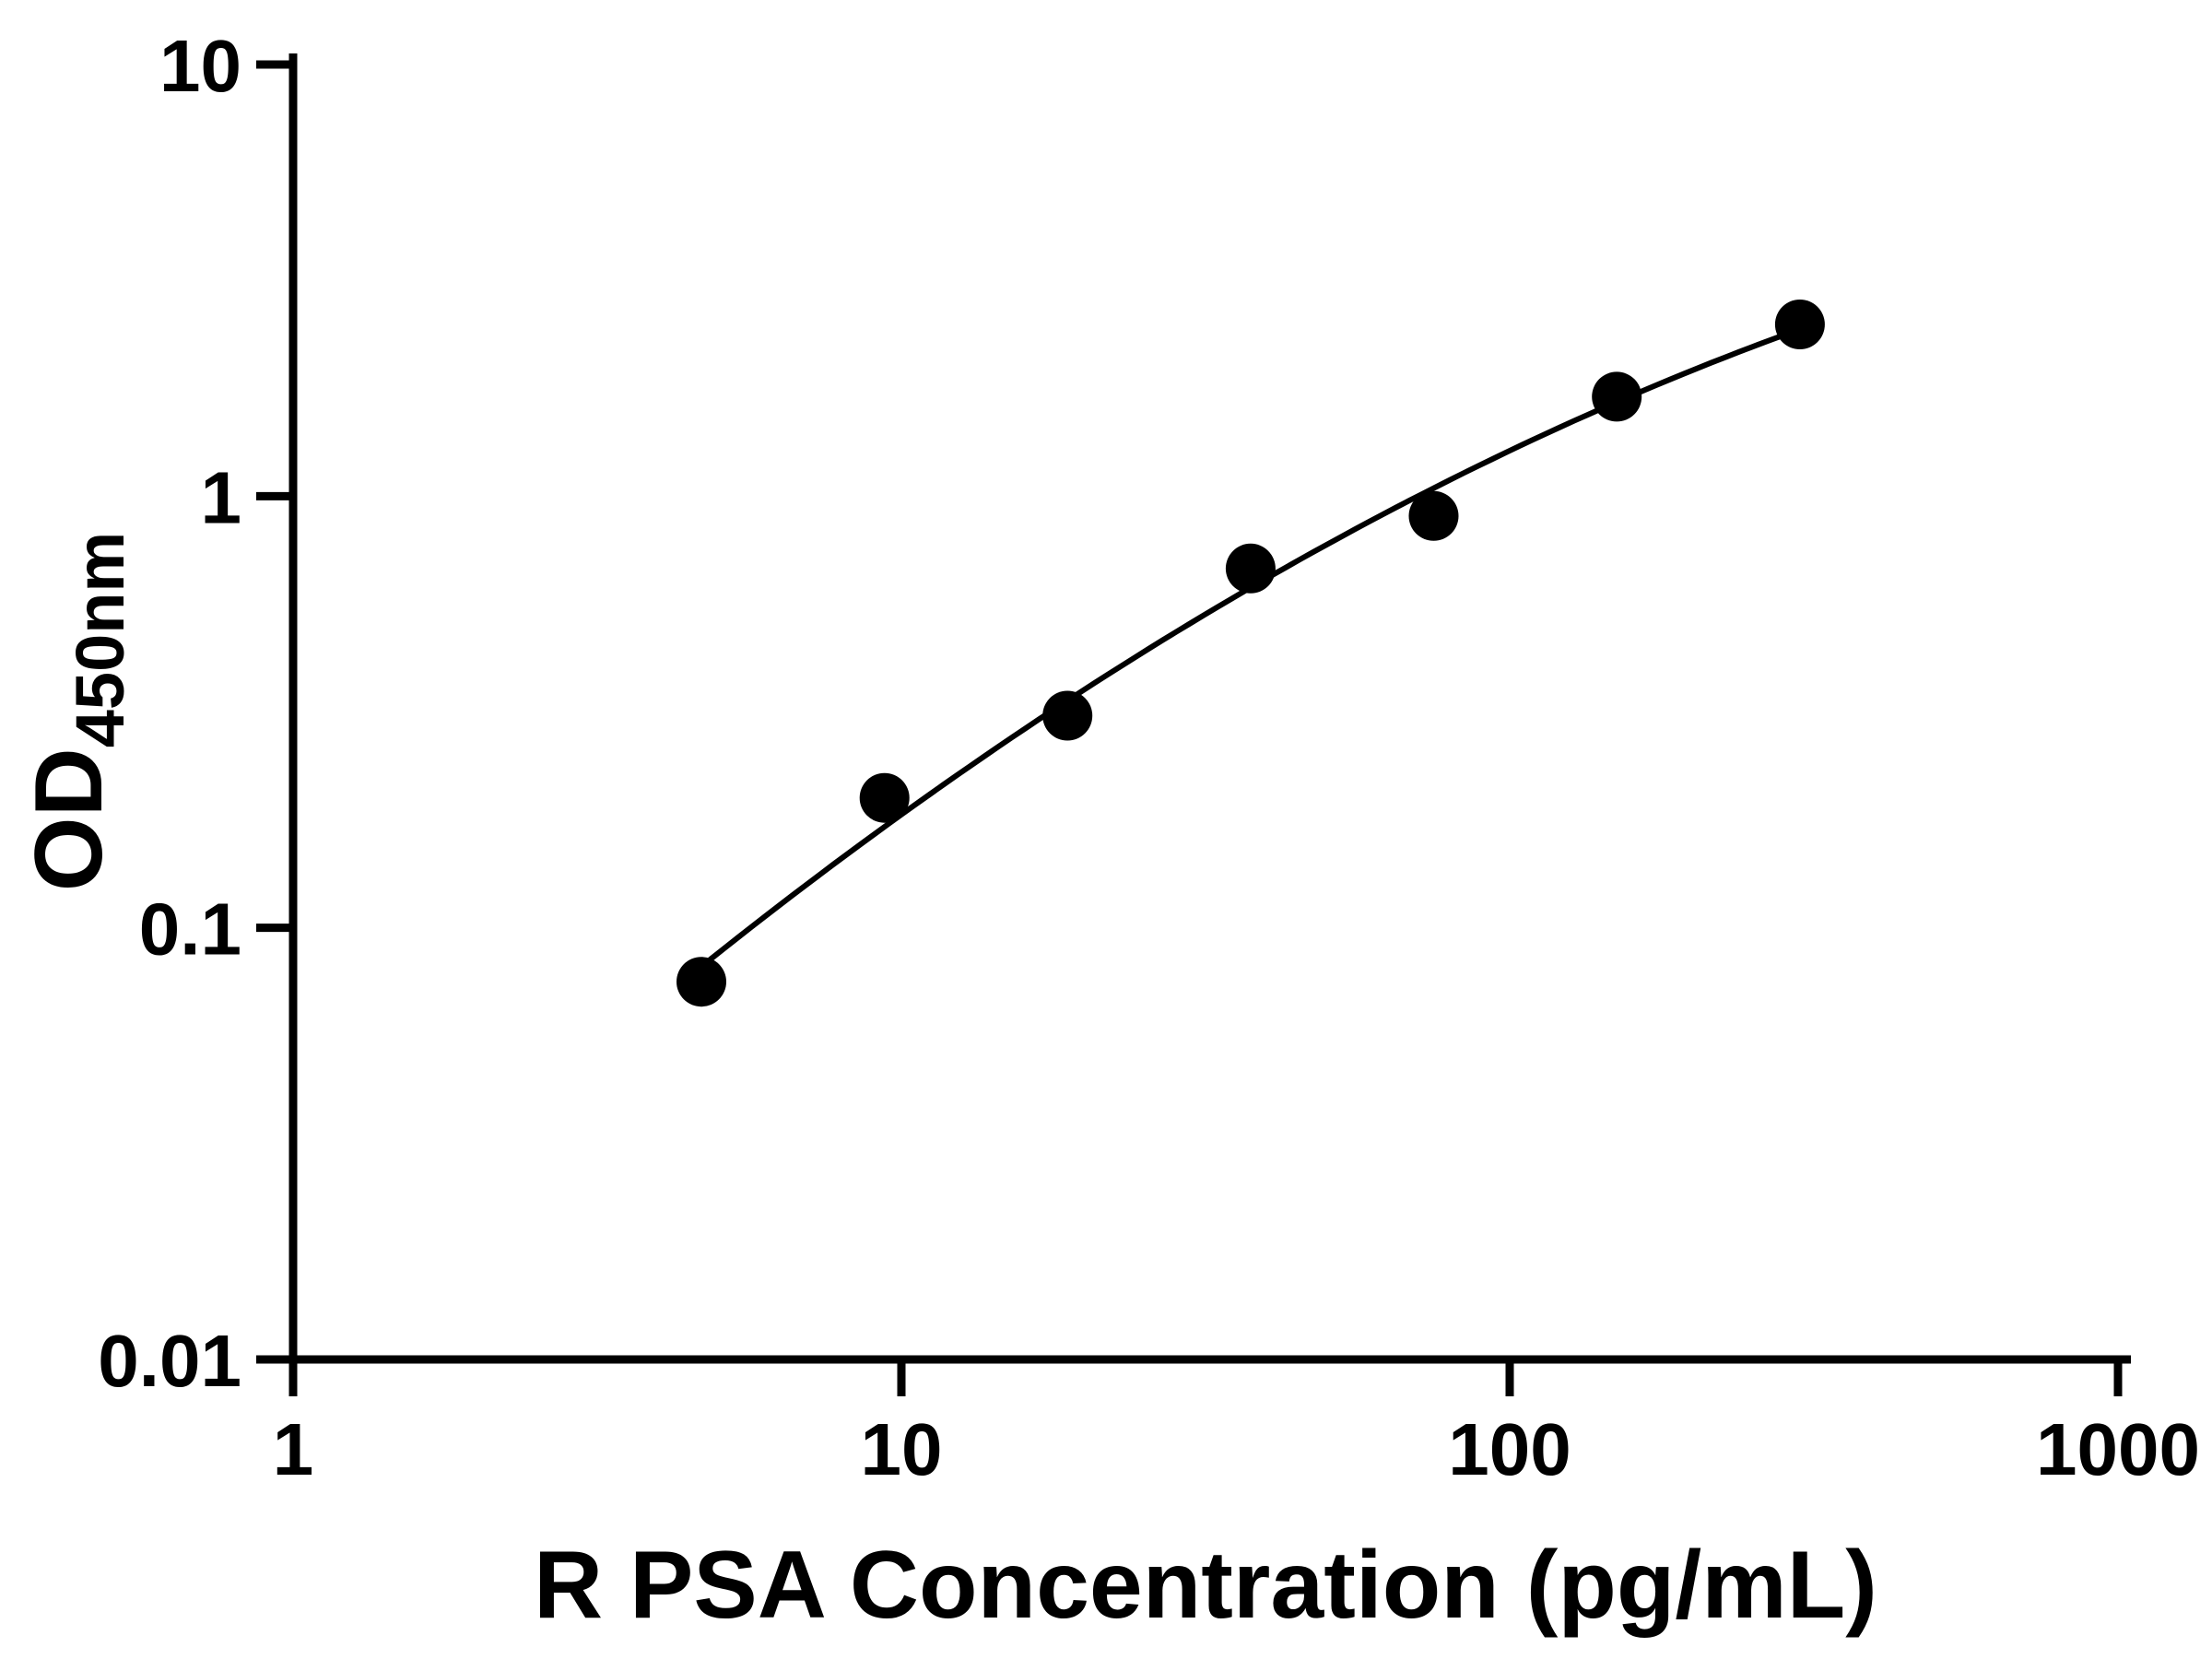  What do you see at coordinates (1509, 1449) in the screenshot?
I see `x-tick-label: 100` at bounding box center [1509, 1449].